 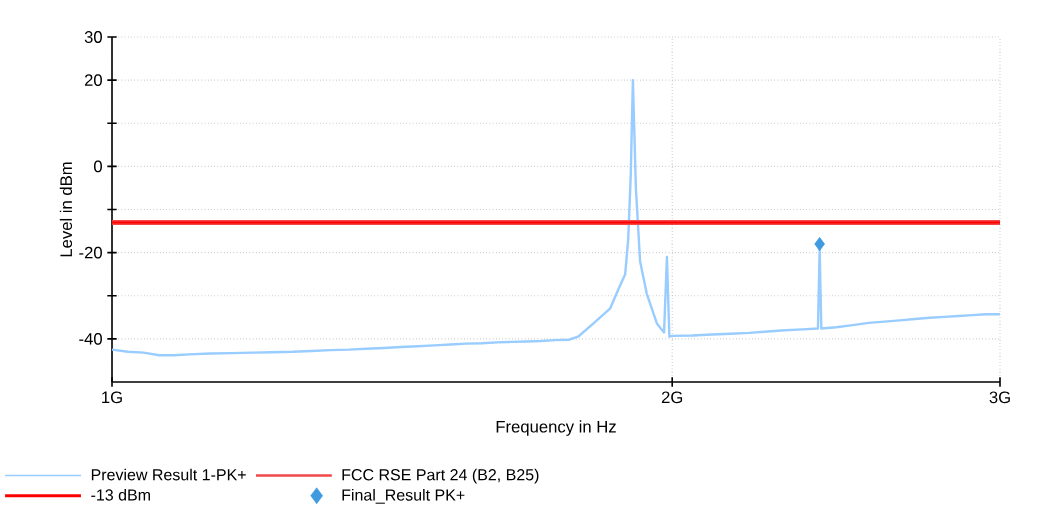 I want to click on x-tick-label: 1G, so click(x=112, y=397).